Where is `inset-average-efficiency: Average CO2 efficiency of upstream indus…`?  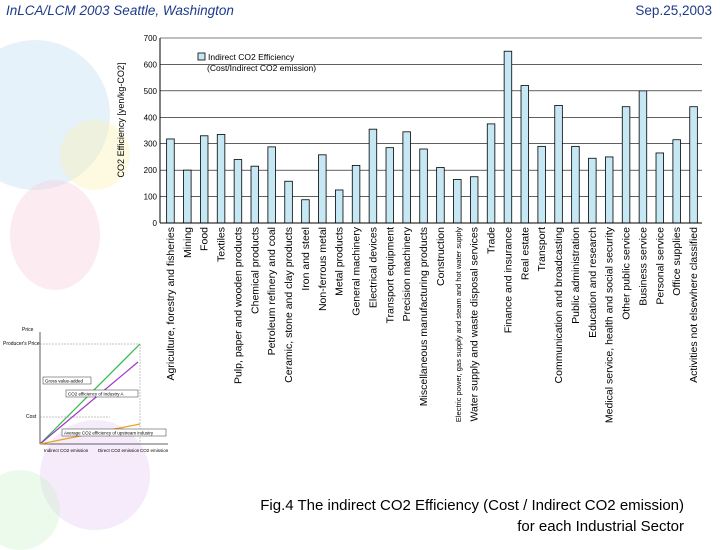 inset-average-efficiency: Average CO2 efficiency of upstream indus… is located at coordinates (109, 433).